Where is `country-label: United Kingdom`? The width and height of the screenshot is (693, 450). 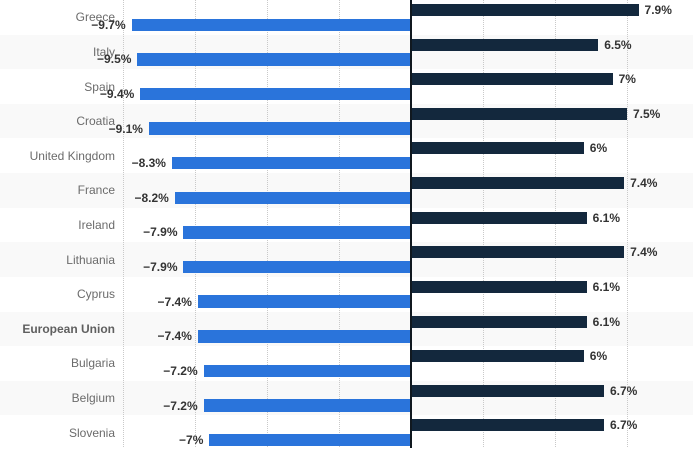
country-label: United Kingdom is located at coordinates (72, 155).